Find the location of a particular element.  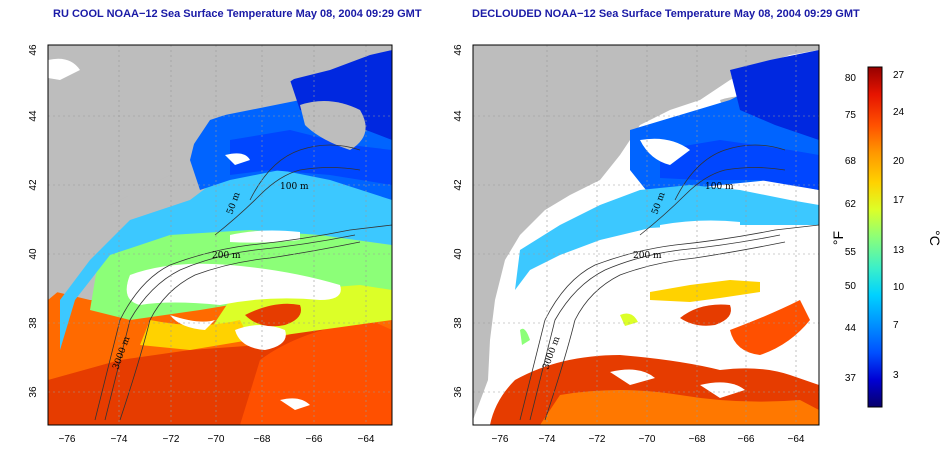

f-tick: 75 is located at coordinates (851, 115).